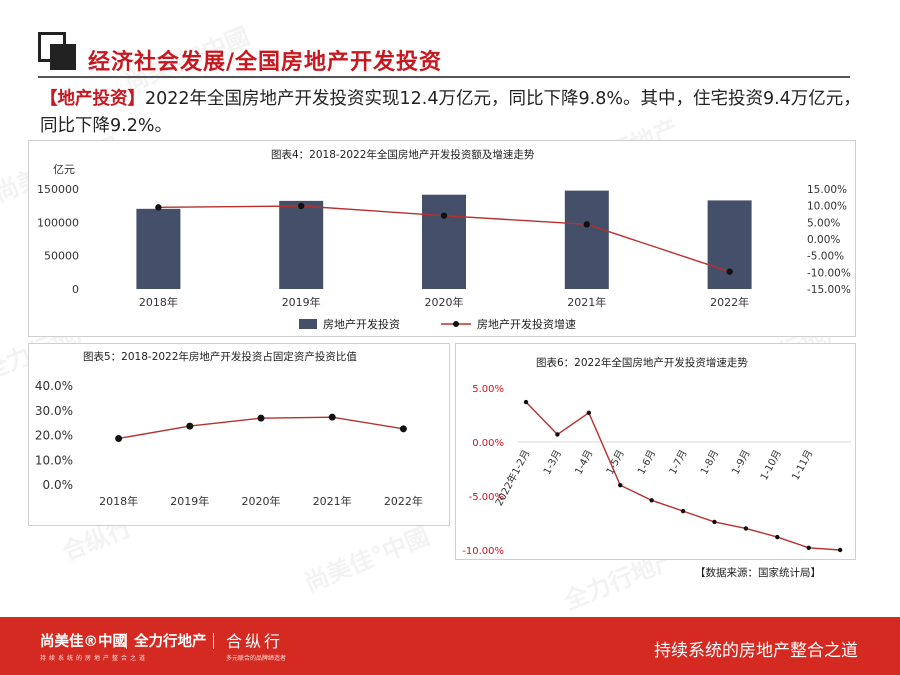  What do you see at coordinates (58, 189) in the screenshot?
I see `chart4-ytick-label: 150000` at bounding box center [58, 189].